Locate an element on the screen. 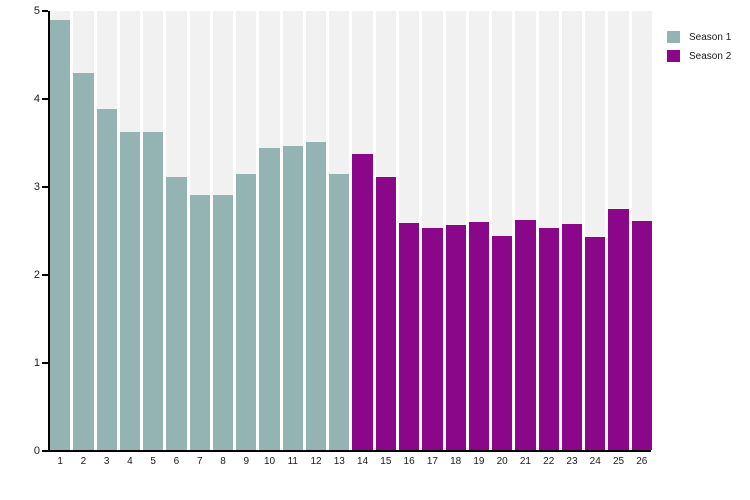 This screenshot has width=750, height=500. legend: Season 1 Season 2 is located at coordinates (699, 50).